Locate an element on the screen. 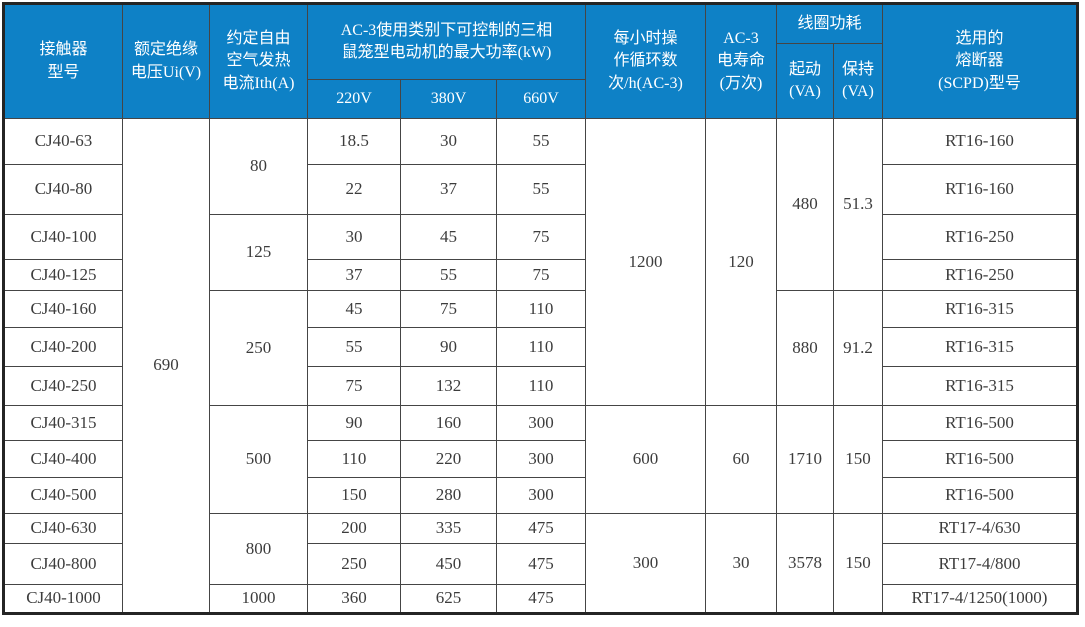 The height and width of the screenshot is (627, 1085). power-220-cell: 18.5 is located at coordinates (354, 141).